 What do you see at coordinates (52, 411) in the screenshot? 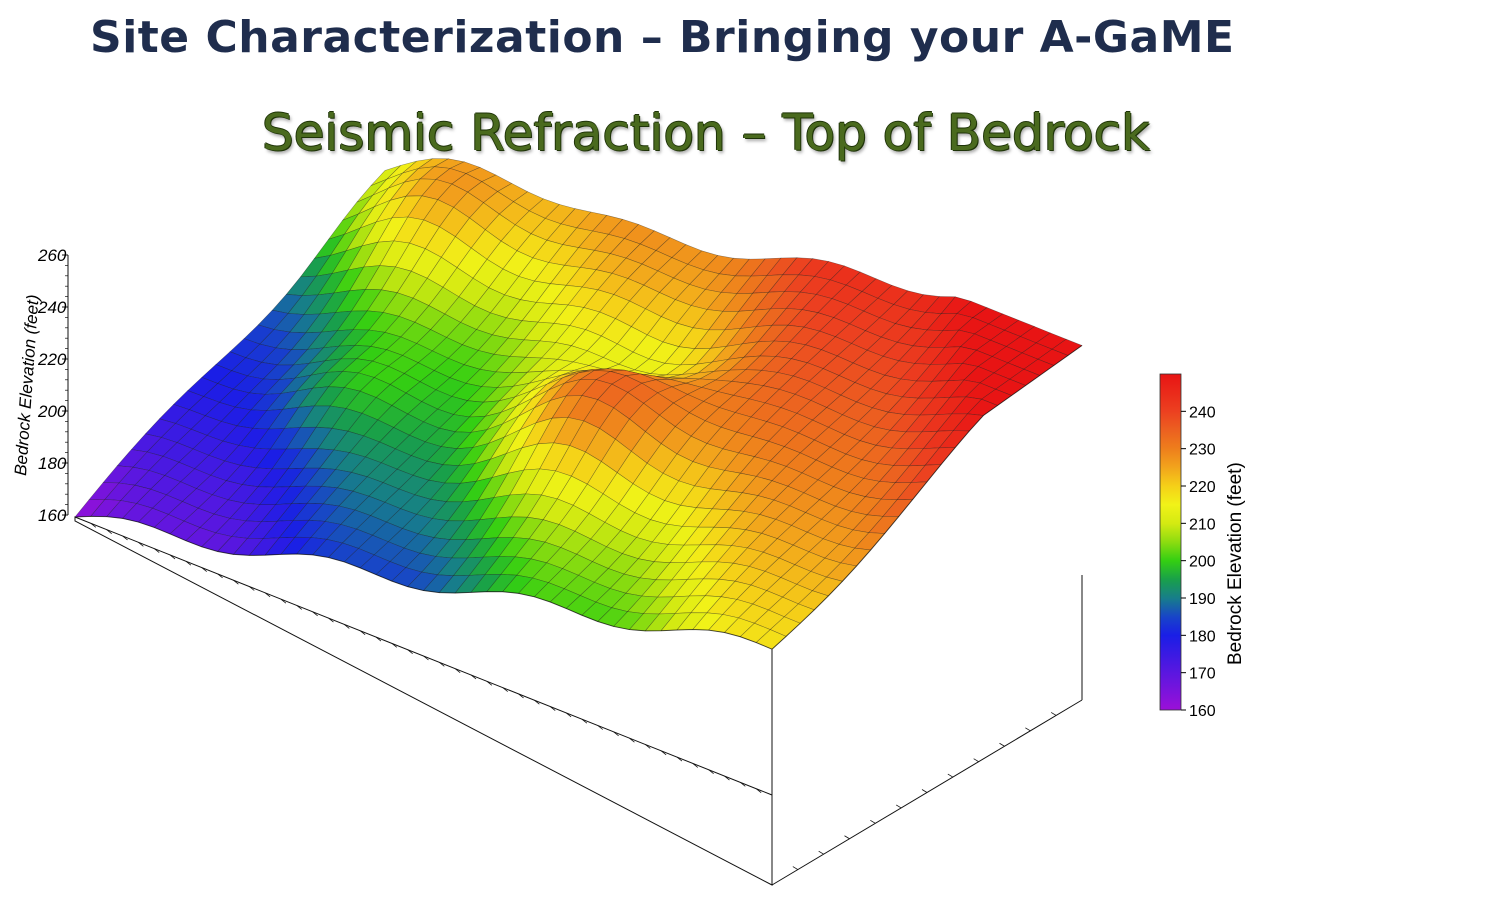
I see `z-axis-tick-label: 200` at bounding box center [52, 411].